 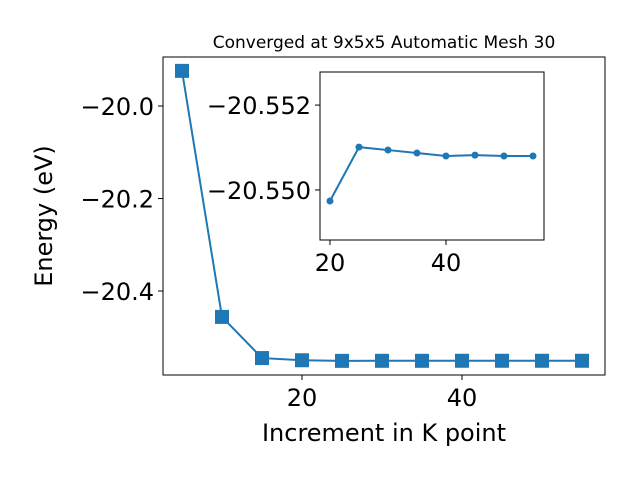 What do you see at coordinates (117, 200) in the screenshot?
I see `y-tick-label: −20.2` at bounding box center [117, 200].